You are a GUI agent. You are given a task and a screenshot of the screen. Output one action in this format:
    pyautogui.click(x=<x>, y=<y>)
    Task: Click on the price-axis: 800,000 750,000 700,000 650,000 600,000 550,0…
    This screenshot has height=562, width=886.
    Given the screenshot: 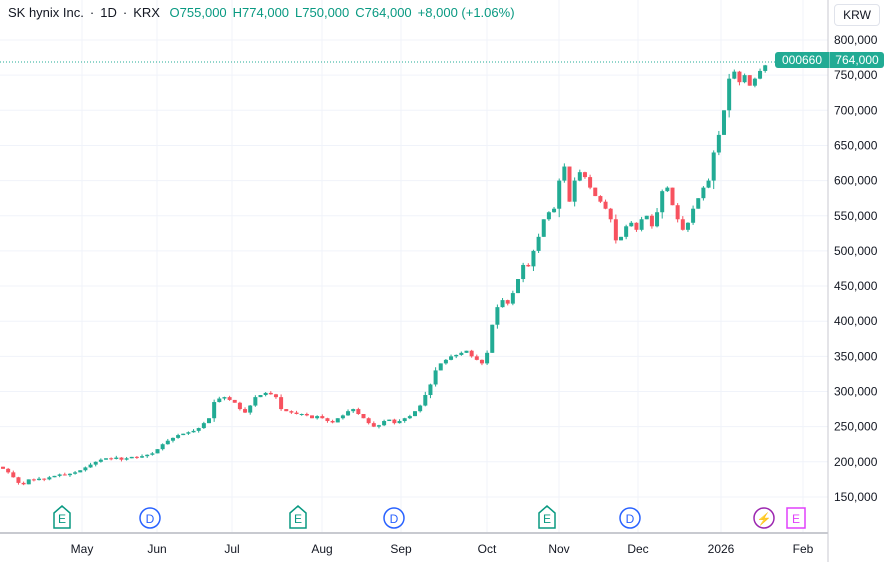 What is the action you would take?
    pyautogui.click(x=856, y=268)
    